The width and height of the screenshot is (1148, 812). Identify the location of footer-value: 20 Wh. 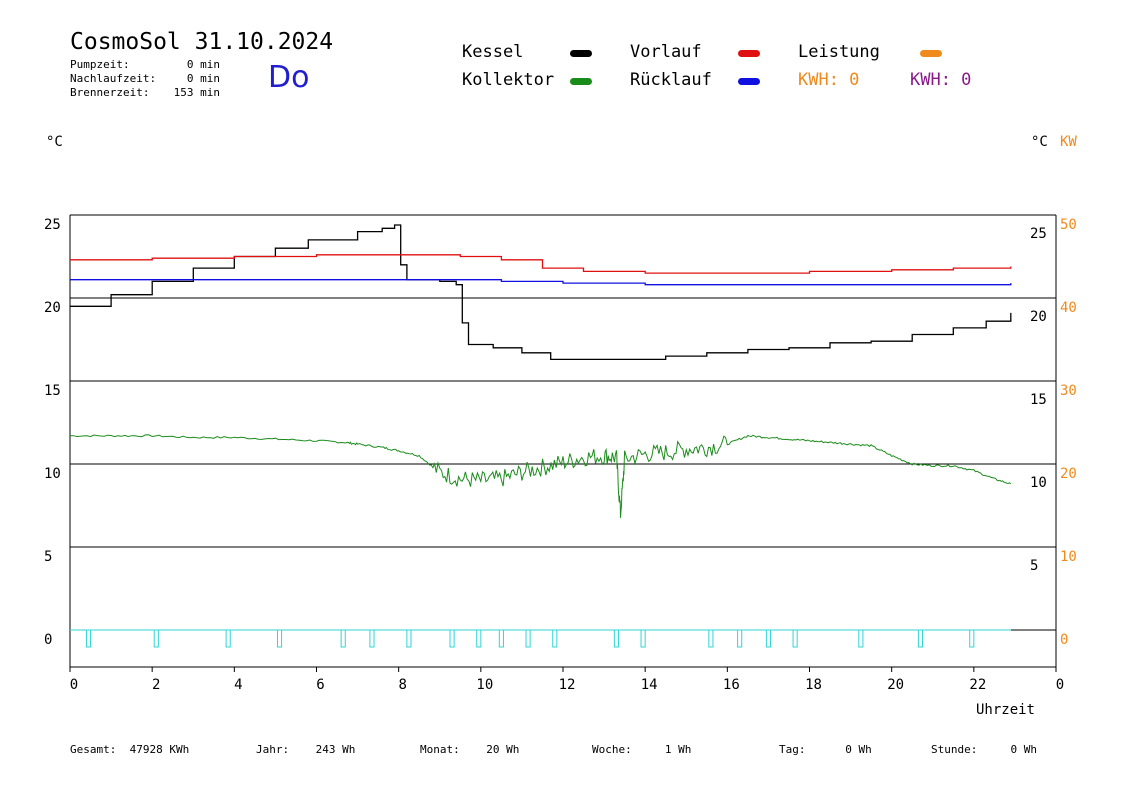
(503, 749).